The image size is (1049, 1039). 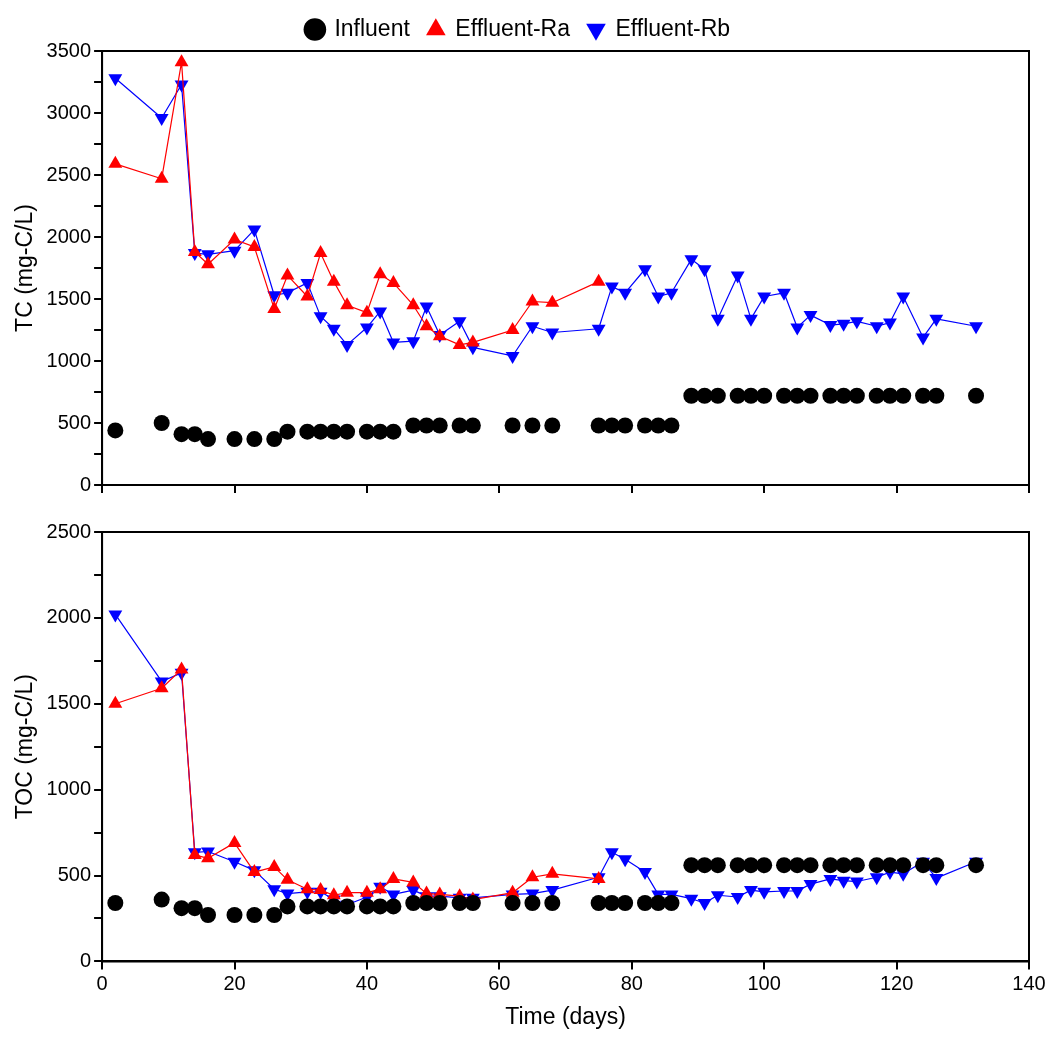 I want to click on x-tick-label: 20, so click(x=234, y=982).